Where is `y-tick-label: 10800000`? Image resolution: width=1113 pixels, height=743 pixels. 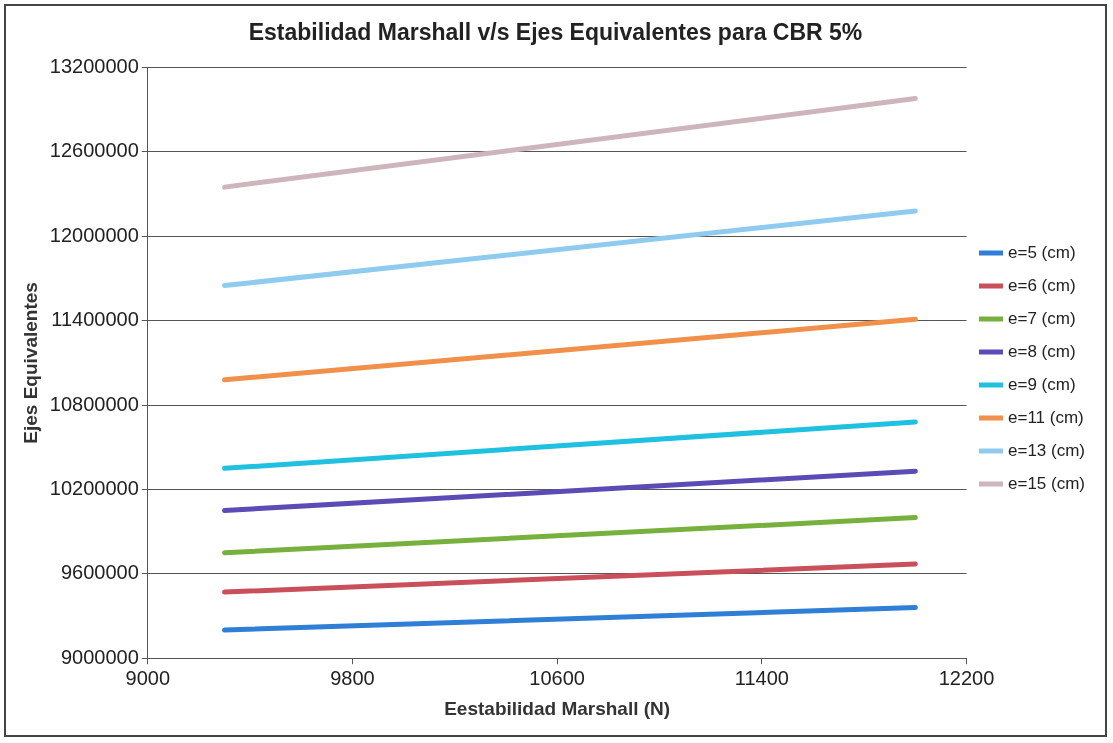 y-tick-label: 10800000 is located at coordinates (94, 403).